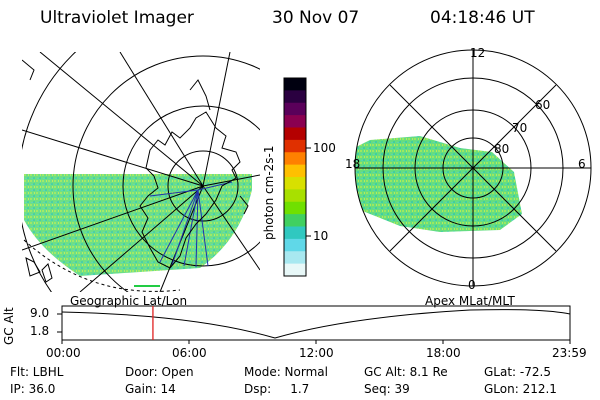  What do you see at coordinates (478, 53) in the screenshot?
I see `mlt-label-12: 12` at bounding box center [478, 53].